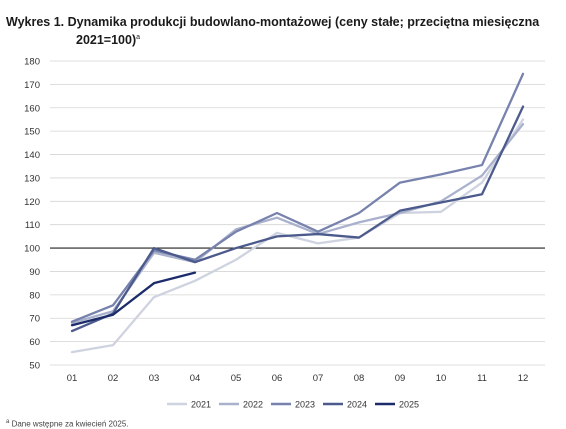 The width and height of the screenshot is (566, 429). I want to click on x-tick-label: 08, so click(359, 378).